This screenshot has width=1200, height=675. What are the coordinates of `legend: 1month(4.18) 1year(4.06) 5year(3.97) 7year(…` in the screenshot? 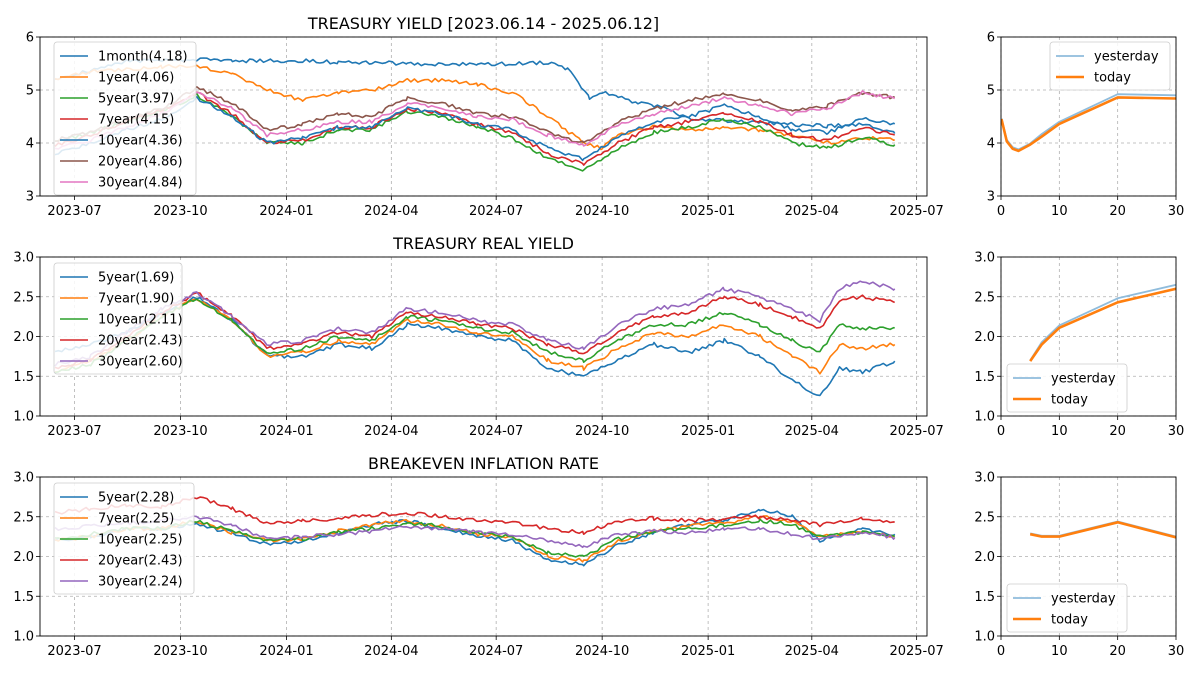 It's located at (125, 118).